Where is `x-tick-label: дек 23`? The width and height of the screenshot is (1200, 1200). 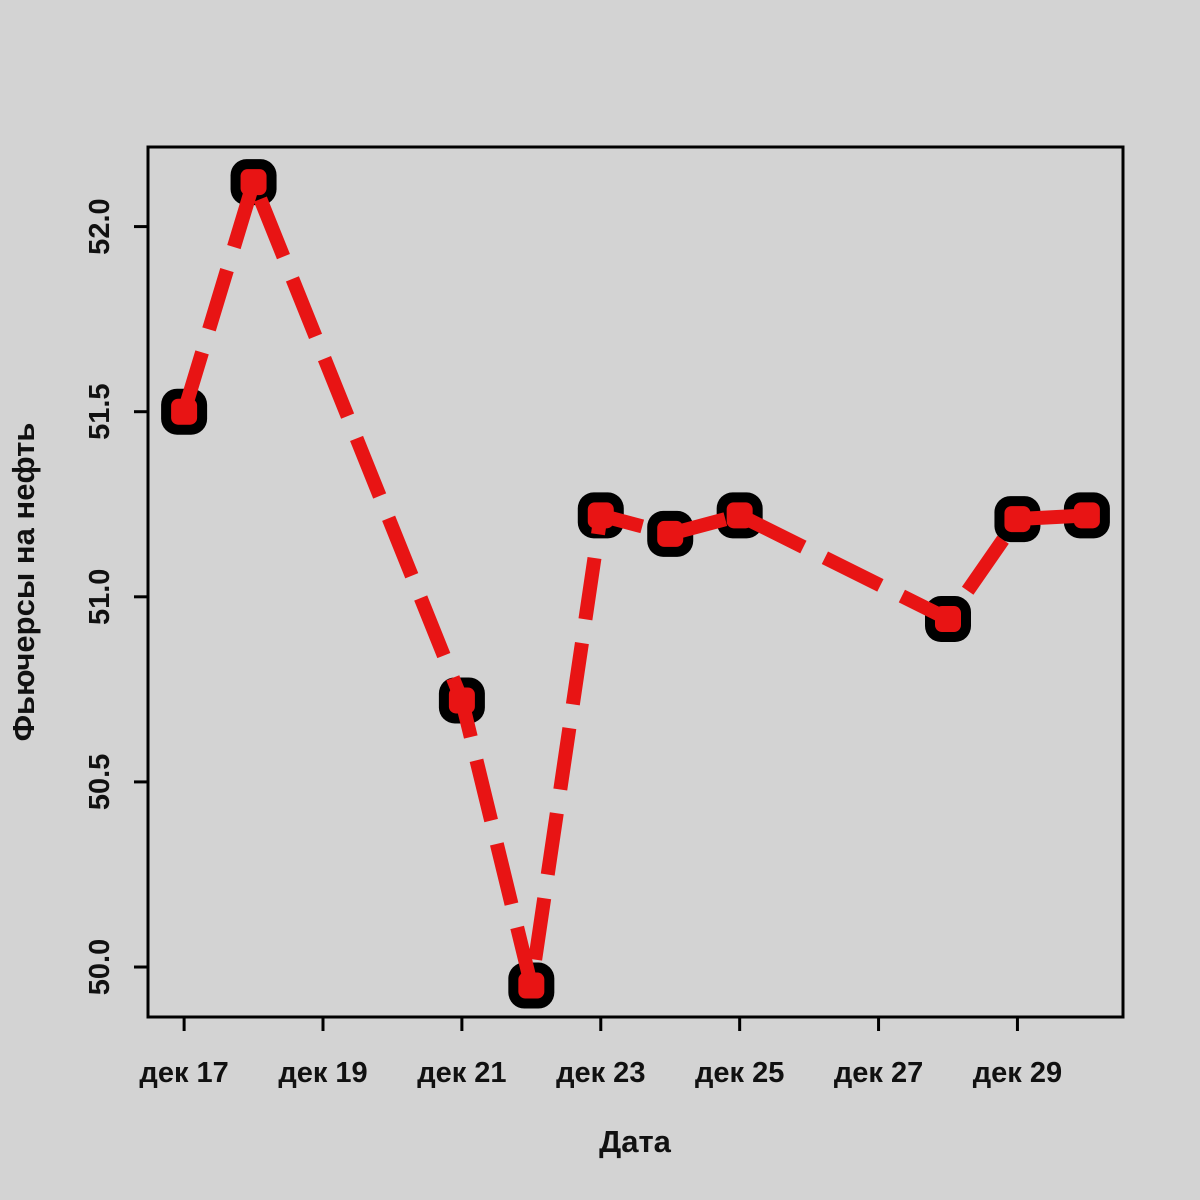 x-tick-label: дек 23 is located at coordinates (600, 1073).